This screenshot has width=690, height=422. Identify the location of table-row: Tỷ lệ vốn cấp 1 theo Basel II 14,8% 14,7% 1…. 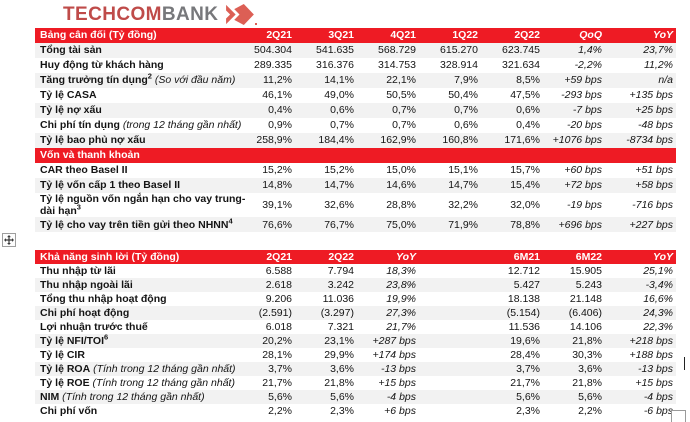
(355, 185).